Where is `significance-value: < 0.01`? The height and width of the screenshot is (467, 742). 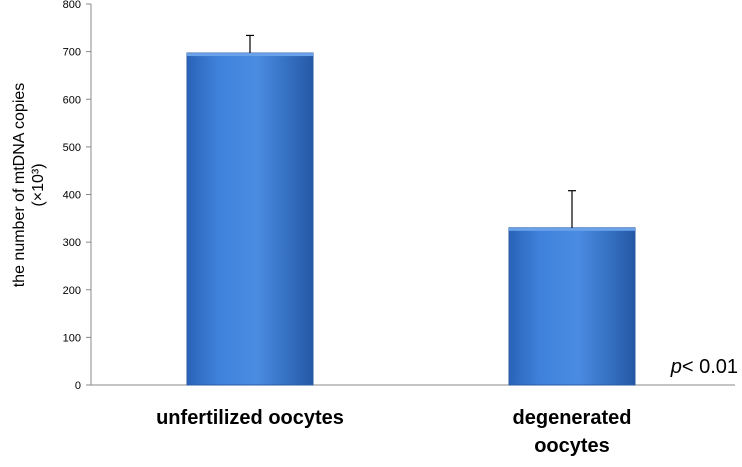
significance-value: < 0.01 is located at coordinates (710, 367).